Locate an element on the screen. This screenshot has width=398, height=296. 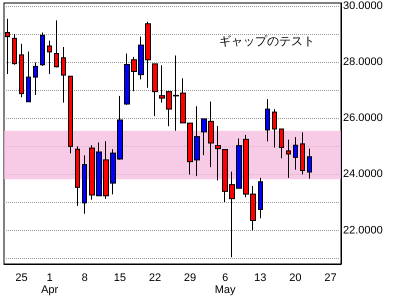
x-tick-label: 20 is located at coordinates (295, 278).